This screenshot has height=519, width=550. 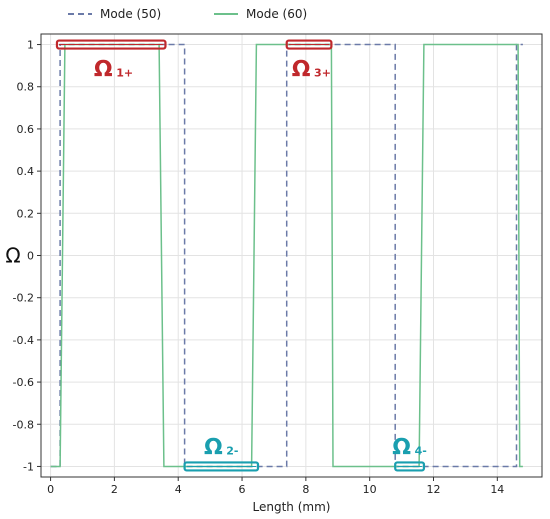 I want to click on annotation-subscript: 3+, so click(x=322, y=73).